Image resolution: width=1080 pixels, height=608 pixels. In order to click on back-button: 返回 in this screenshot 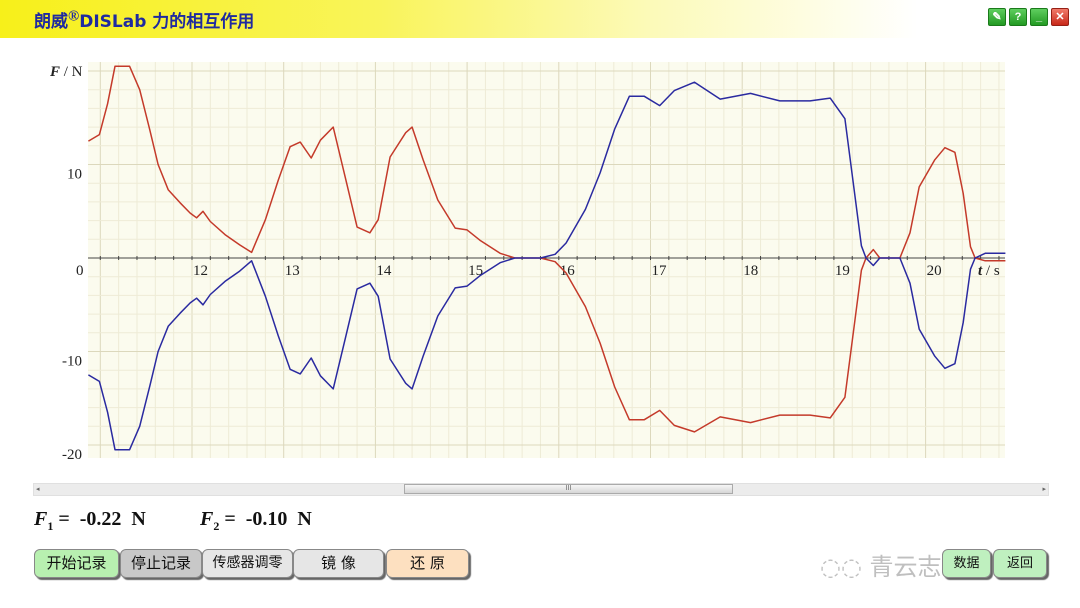, I will do `click(1020, 563)`.